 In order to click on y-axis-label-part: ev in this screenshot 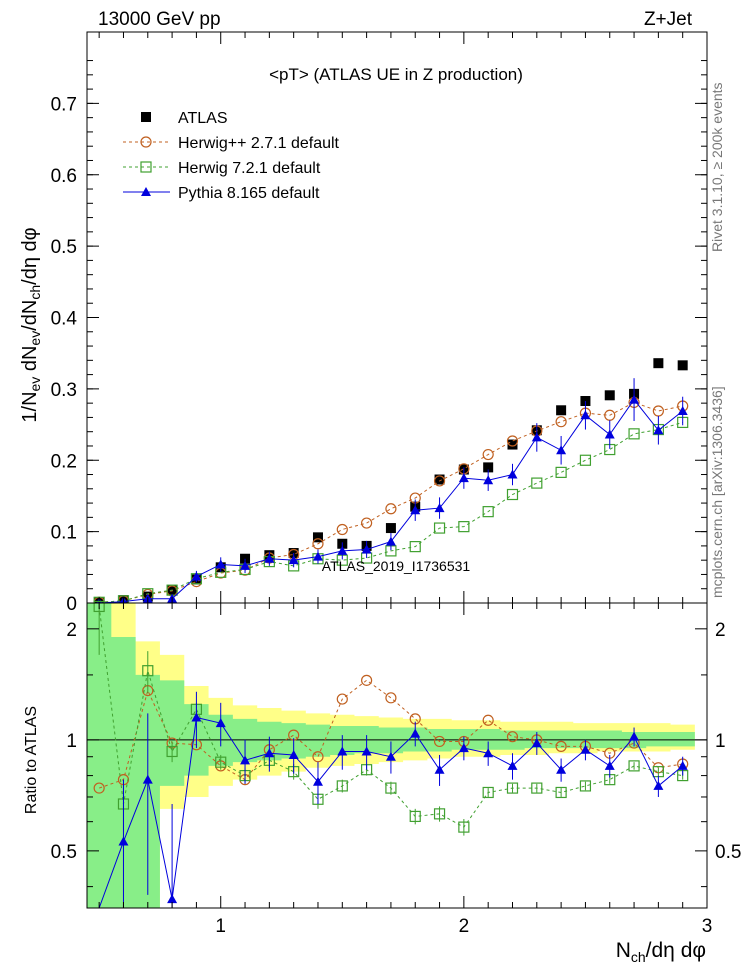, I will do `click(35, 384)`.